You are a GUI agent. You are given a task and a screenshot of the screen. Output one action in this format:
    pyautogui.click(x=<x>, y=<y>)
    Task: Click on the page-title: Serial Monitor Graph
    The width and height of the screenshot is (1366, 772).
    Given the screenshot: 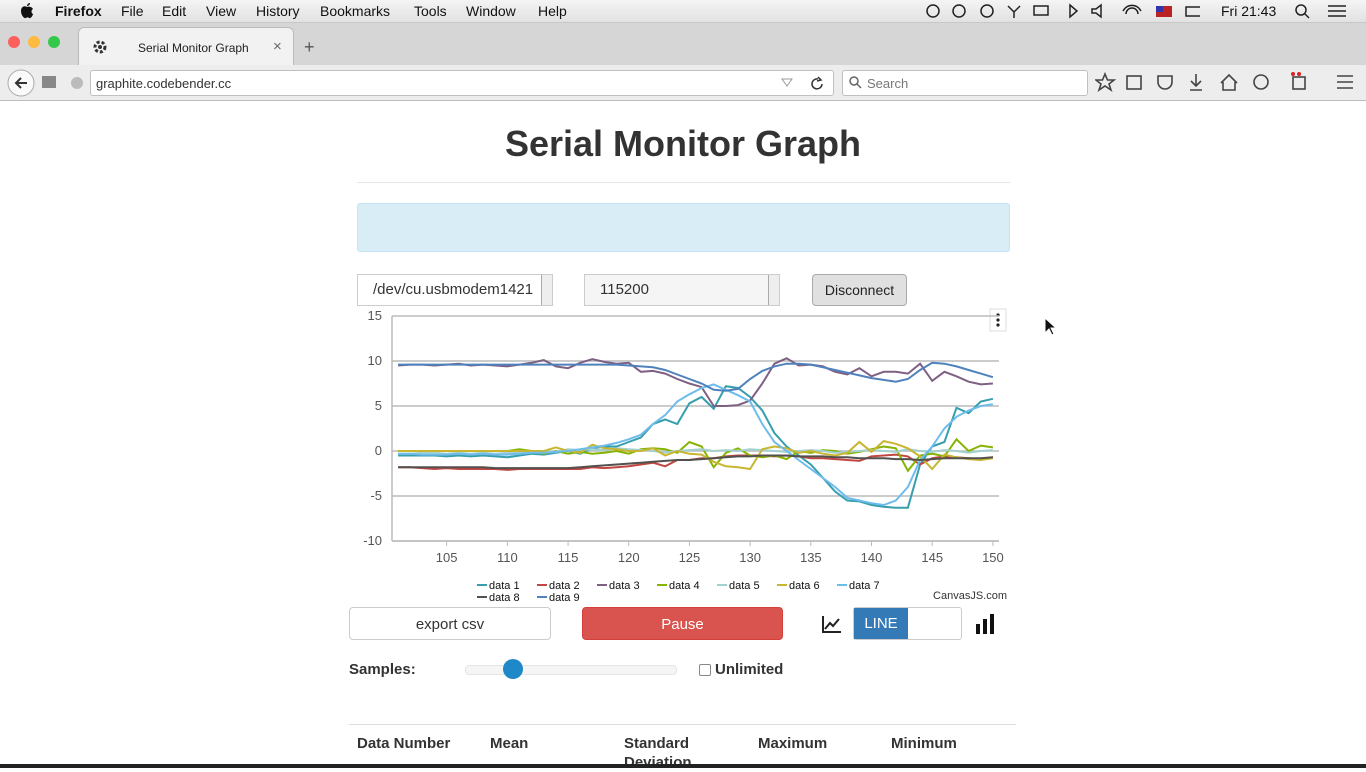 What is the action you would take?
    pyautogui.click(x=683, y=143)
    